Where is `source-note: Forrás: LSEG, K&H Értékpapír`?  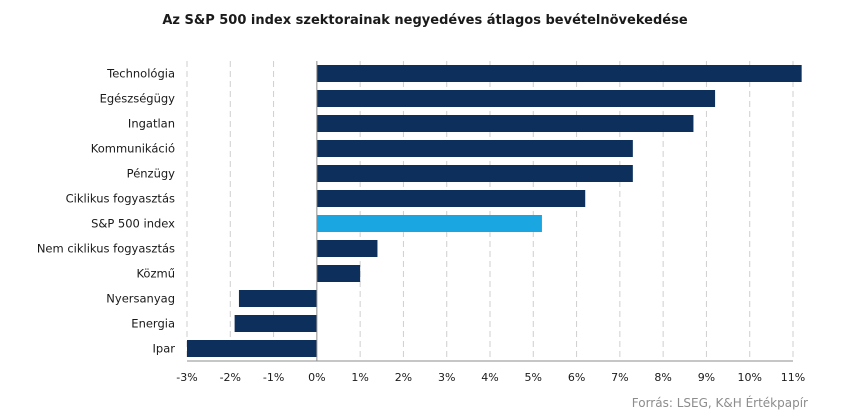 source-note: Forrás: LSEG, K&H Értékpapír is located at coordinates (719, 403).